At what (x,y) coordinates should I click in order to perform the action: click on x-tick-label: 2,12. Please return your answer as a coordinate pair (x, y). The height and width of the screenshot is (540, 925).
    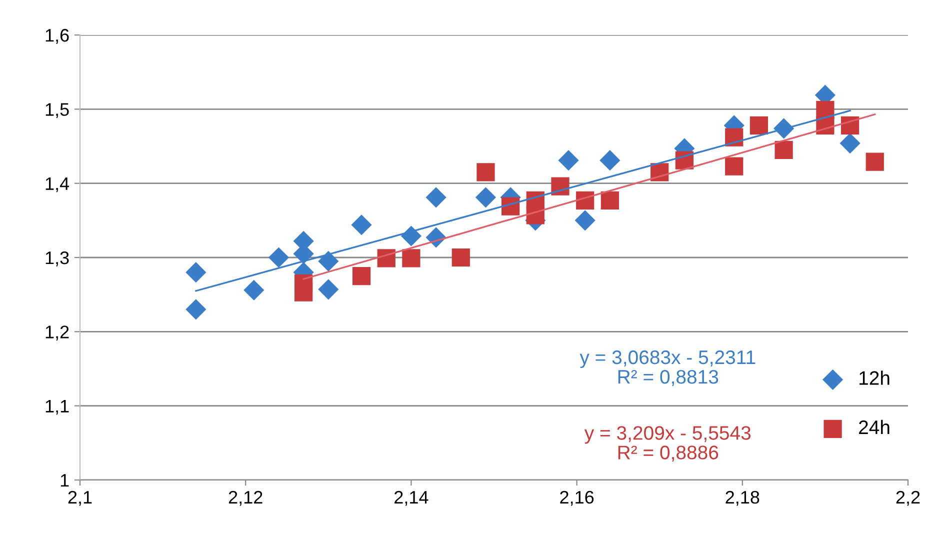
    Looking at the image, I should click on (245, 498).